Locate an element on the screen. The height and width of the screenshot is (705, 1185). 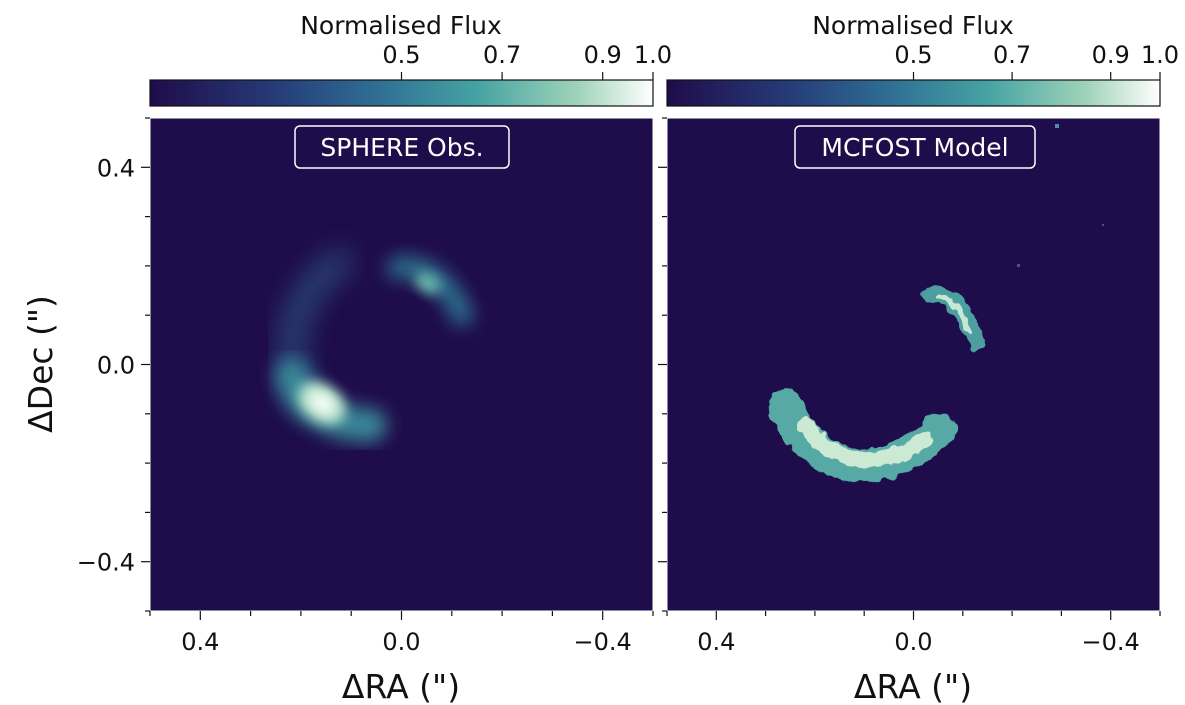
y-tick-label: −0.4 is located at coordinates (106, 563).